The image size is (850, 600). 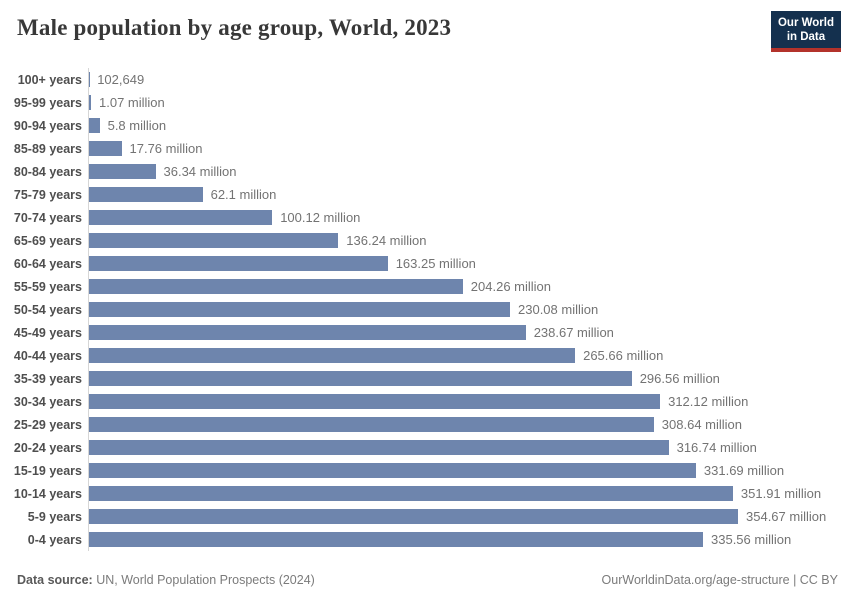 I want to click on chart-row: 35-39 years 296.56 million, so click(x=425, y=378).